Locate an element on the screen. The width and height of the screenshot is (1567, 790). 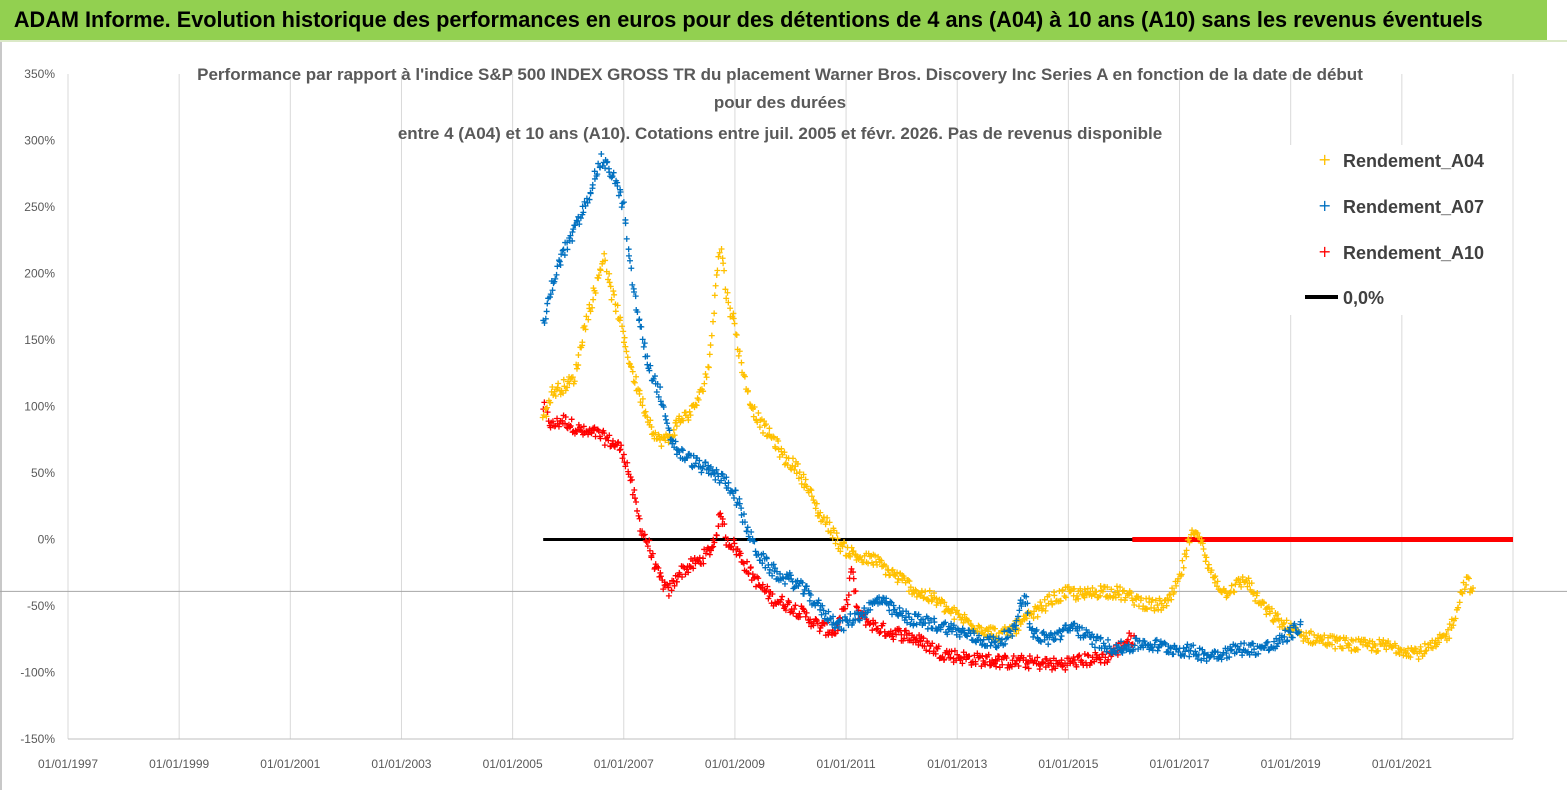
legend-label-a07: Rendement_A07 is located at coordinates (1413, 207).